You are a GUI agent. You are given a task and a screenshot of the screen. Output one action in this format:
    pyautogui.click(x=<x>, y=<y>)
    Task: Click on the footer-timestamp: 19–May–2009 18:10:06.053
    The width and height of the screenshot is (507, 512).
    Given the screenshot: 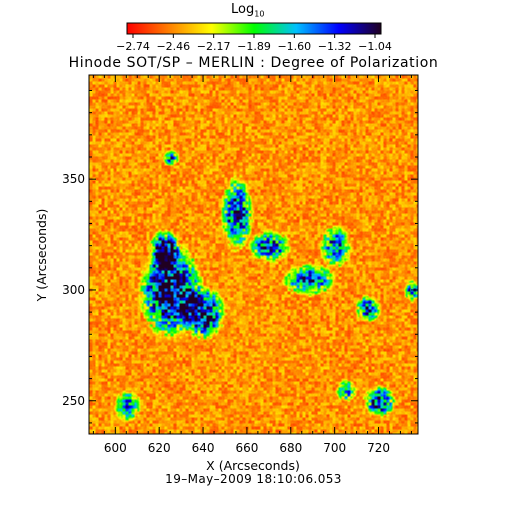 What is the action you would take?
    pyautogui.click(x=253, y=479)
    